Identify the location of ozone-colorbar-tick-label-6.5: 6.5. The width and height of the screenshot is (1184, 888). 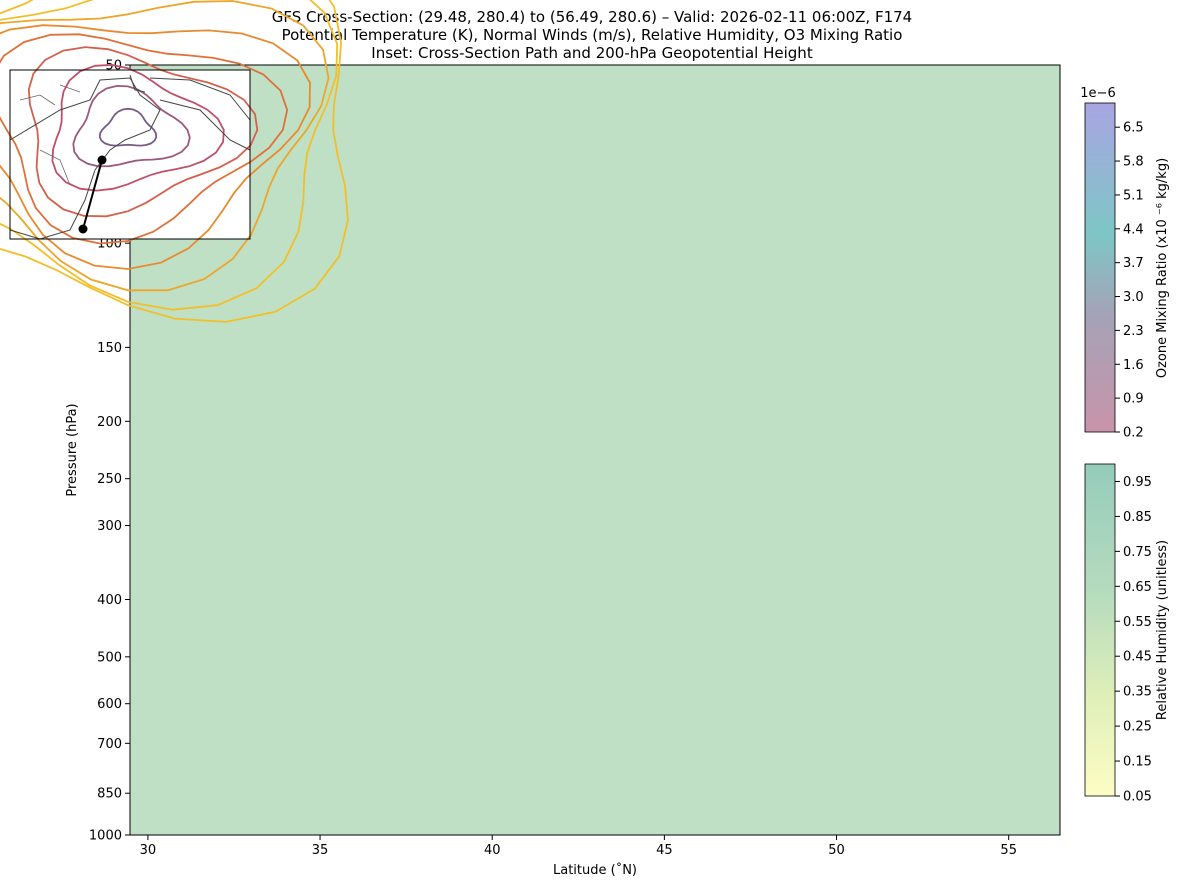
(1133, 128).